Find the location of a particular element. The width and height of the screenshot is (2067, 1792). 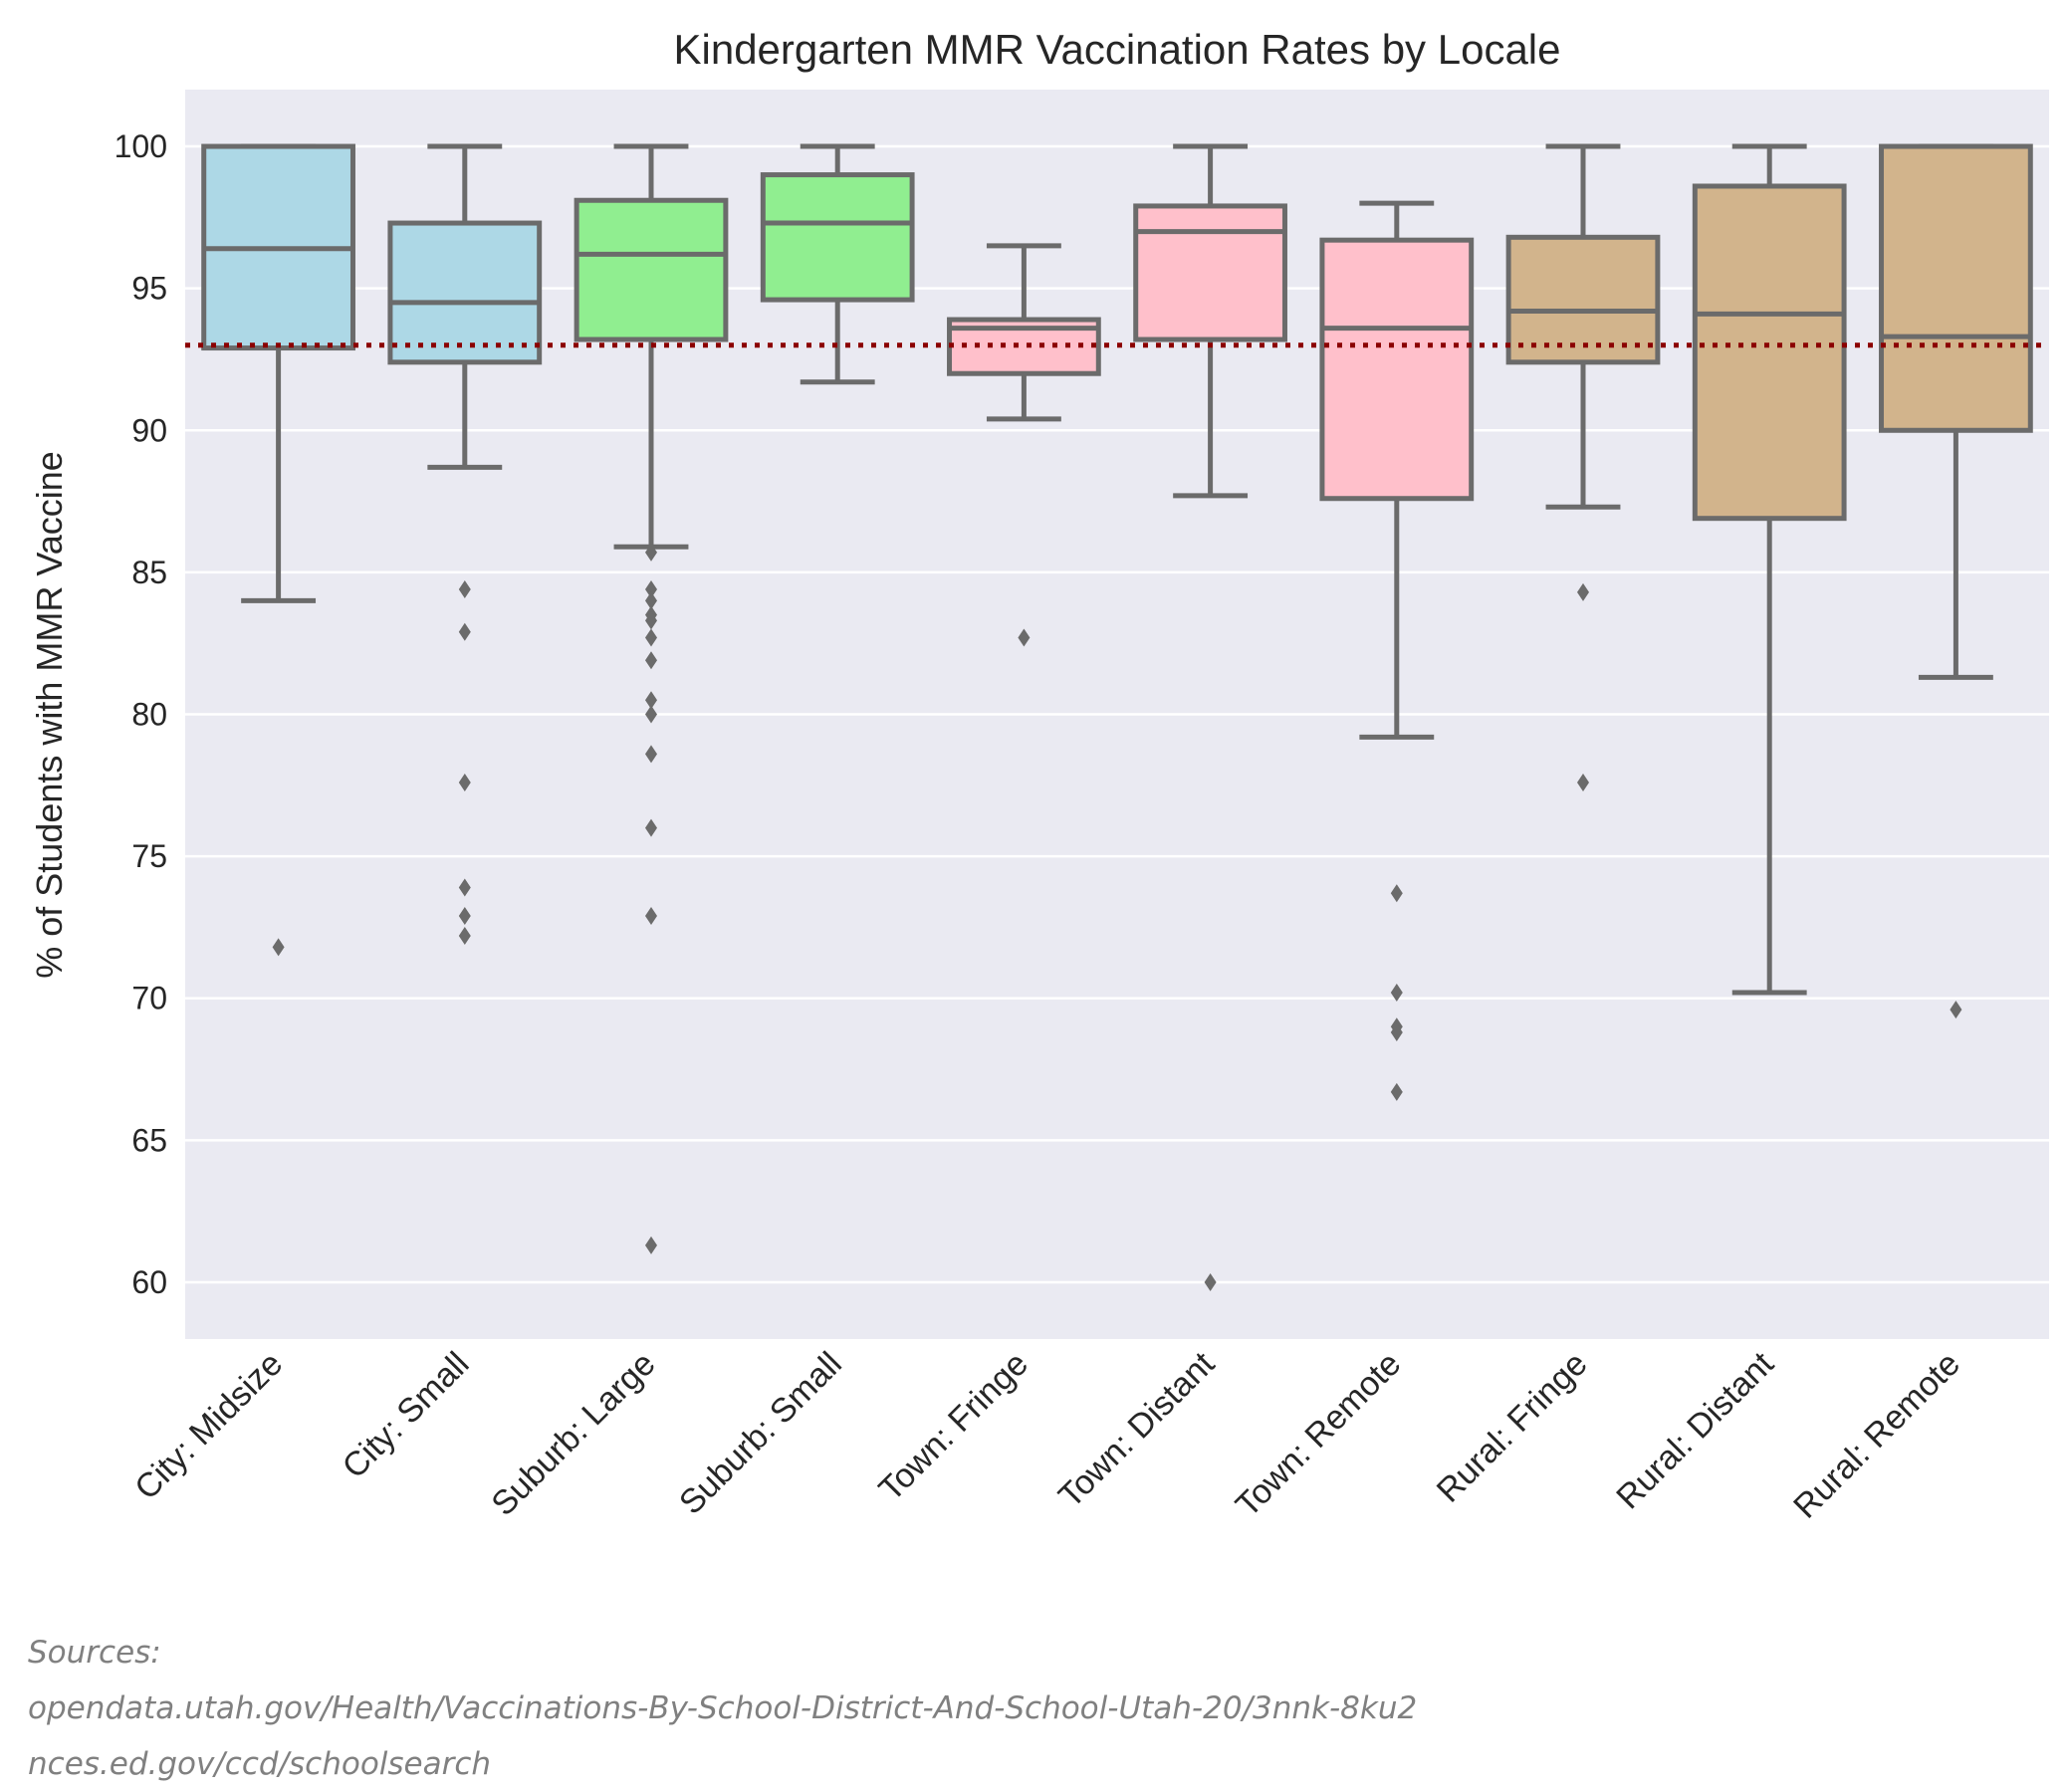

x-tick-label: Town: Remote is located at coordinates (1319, 1435).